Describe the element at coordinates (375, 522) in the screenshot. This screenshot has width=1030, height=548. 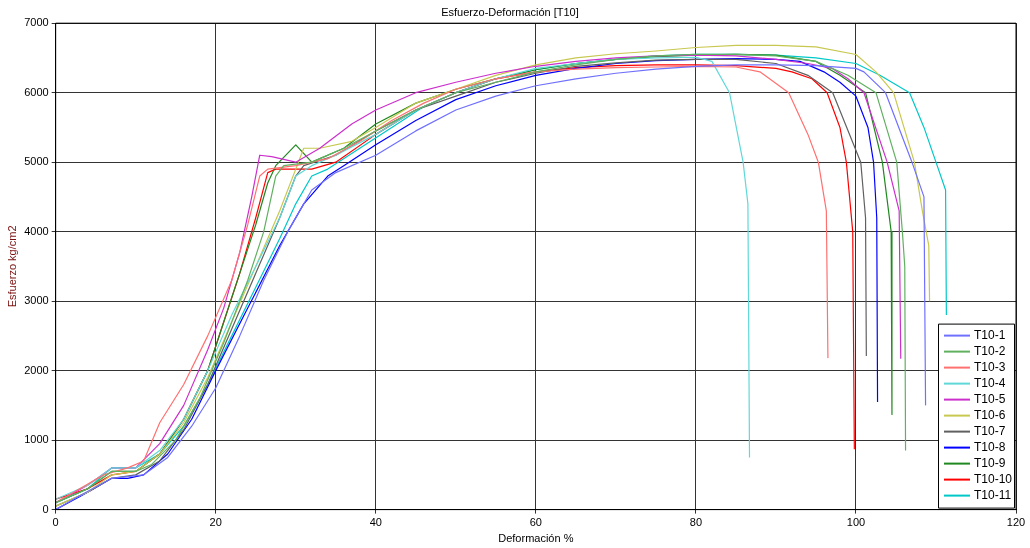
I see `x-tick-label: 40` at that location.